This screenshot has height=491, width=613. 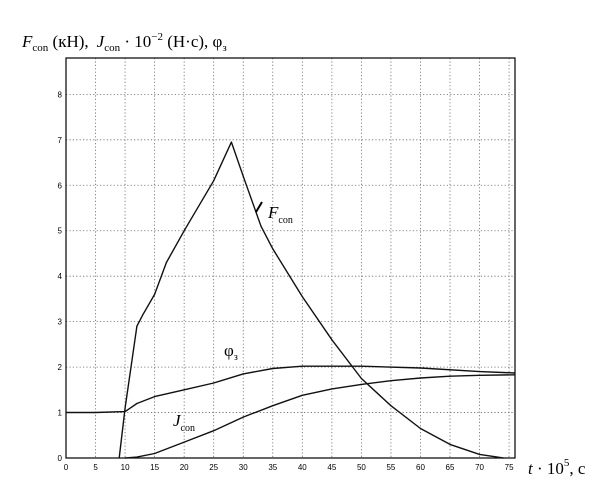 I want to click on y-tick-label: 6, so click(x=60, y=185).